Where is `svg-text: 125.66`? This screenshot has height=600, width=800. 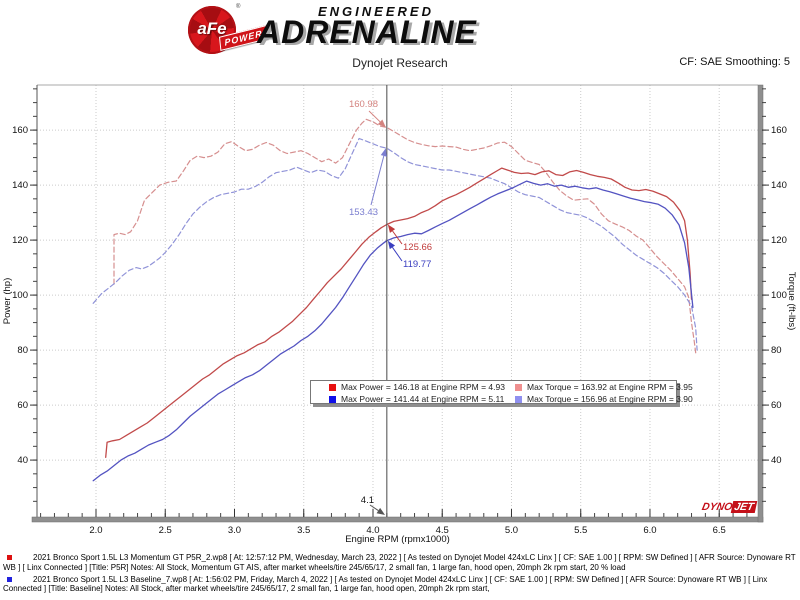 svg-text: 125.66 is located at coordinates (417, 247).